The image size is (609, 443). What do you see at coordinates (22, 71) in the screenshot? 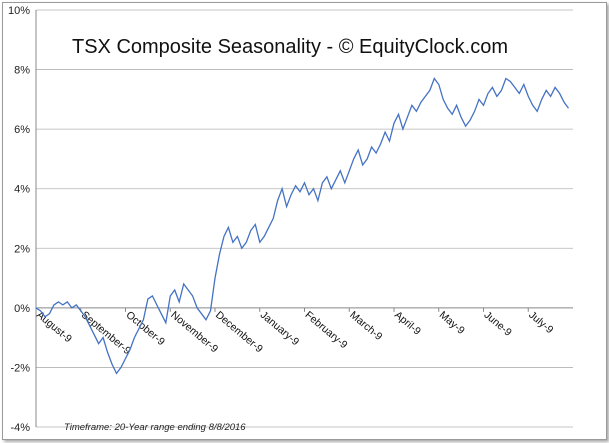
I see `y-tick-label: 8%` at bounding box center [22, 71].